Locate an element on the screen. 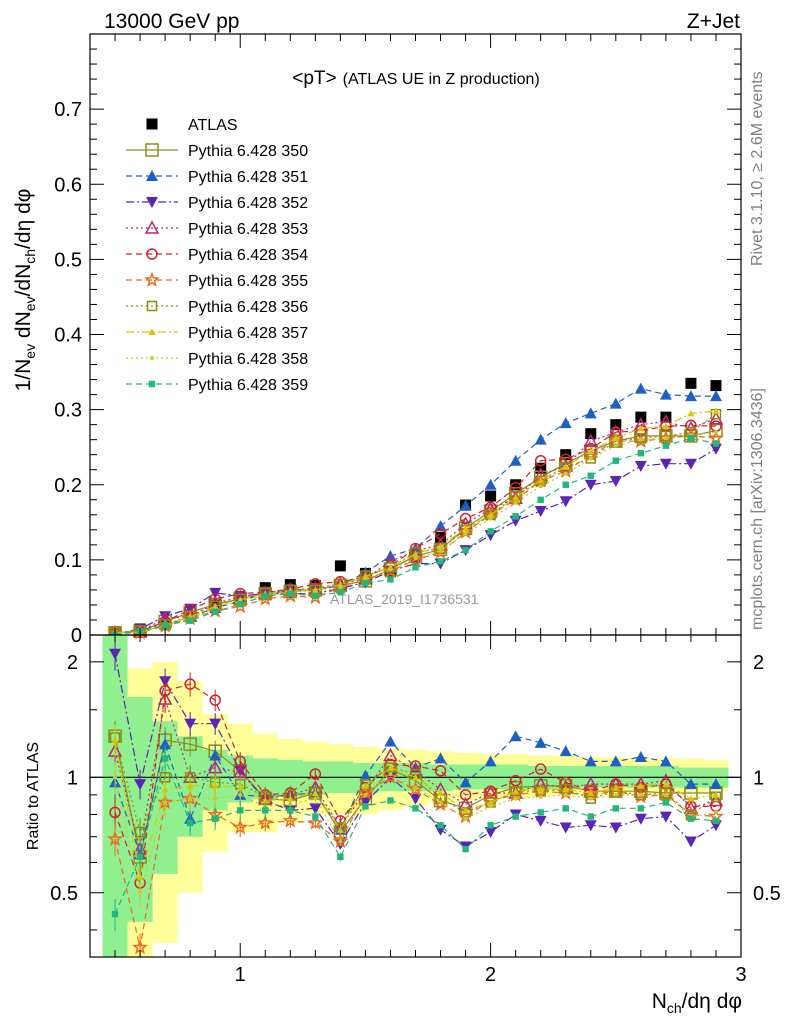  ratio-series-s359 is located at coordinates (415, 838).